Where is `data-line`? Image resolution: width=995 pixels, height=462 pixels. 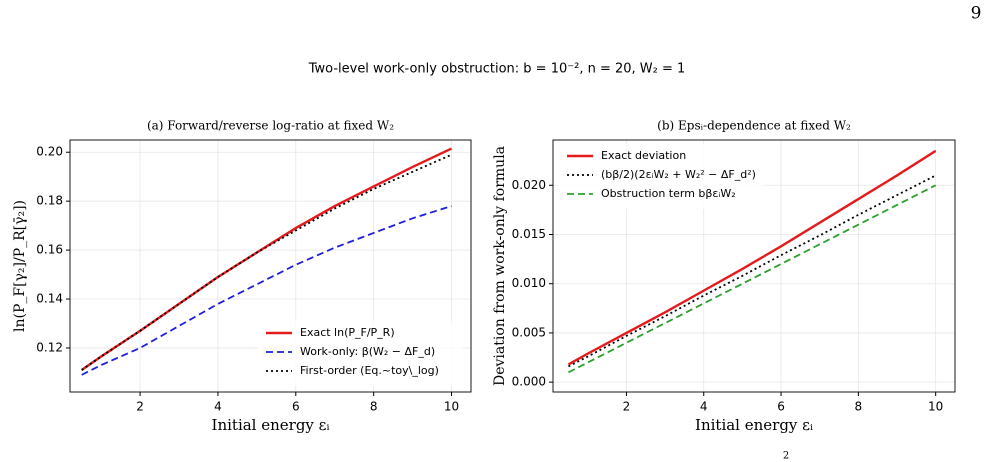 data-line is located at coordinates (266, 290).